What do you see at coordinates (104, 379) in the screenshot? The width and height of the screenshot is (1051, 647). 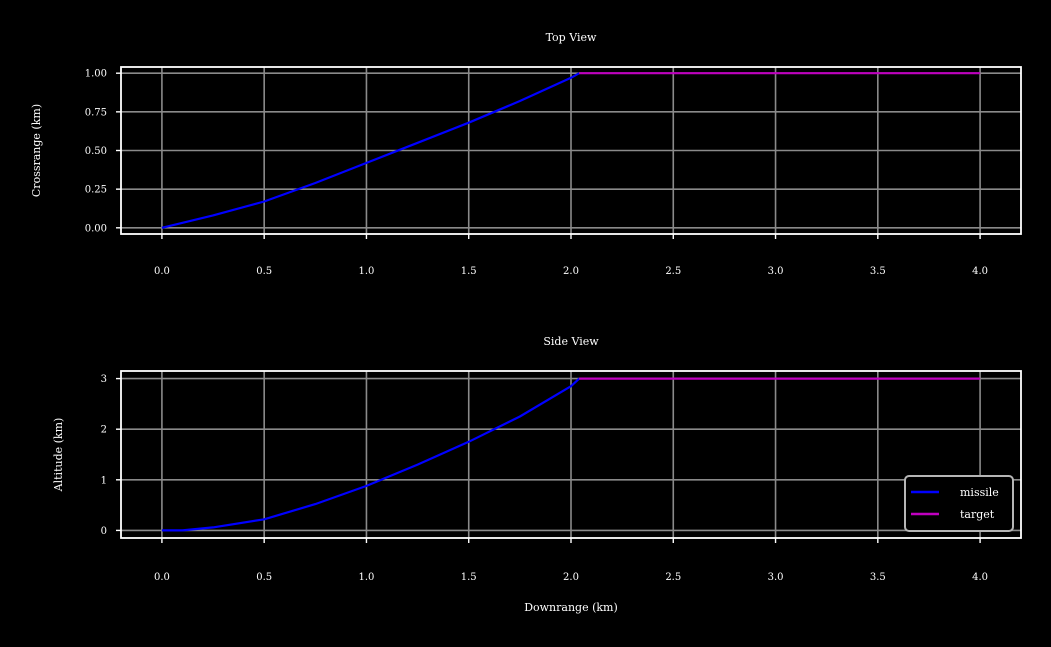 I see `y-tick-label: 3` at bounding box center [104, 379].